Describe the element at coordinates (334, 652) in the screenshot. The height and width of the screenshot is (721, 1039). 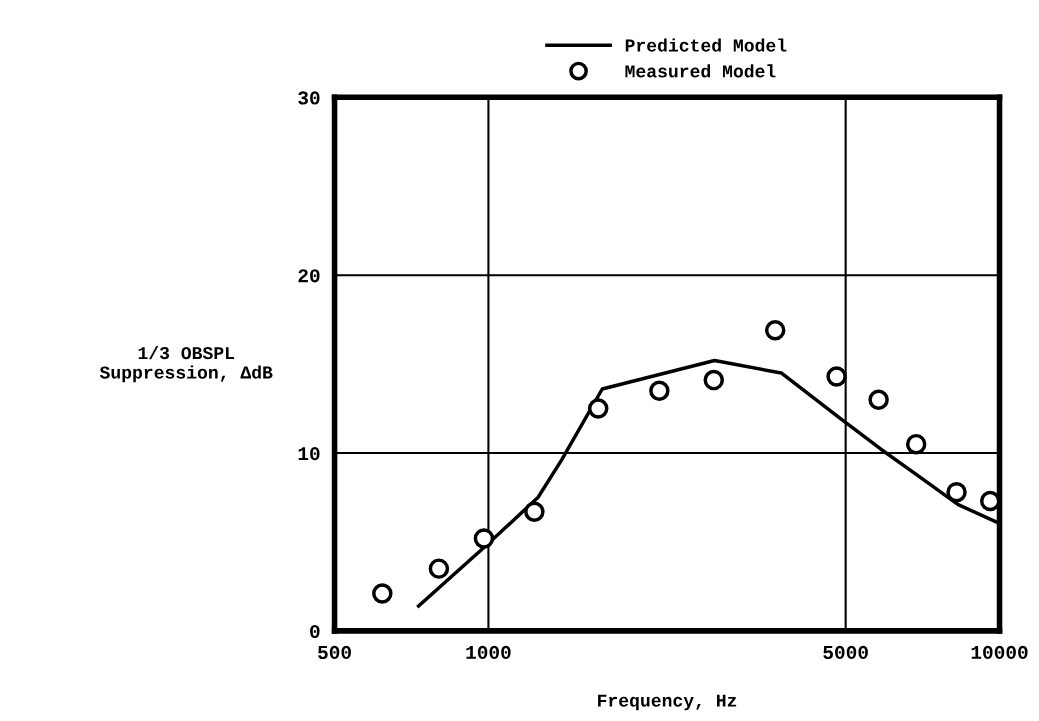
I see `x-tick-label: 500` at that location.